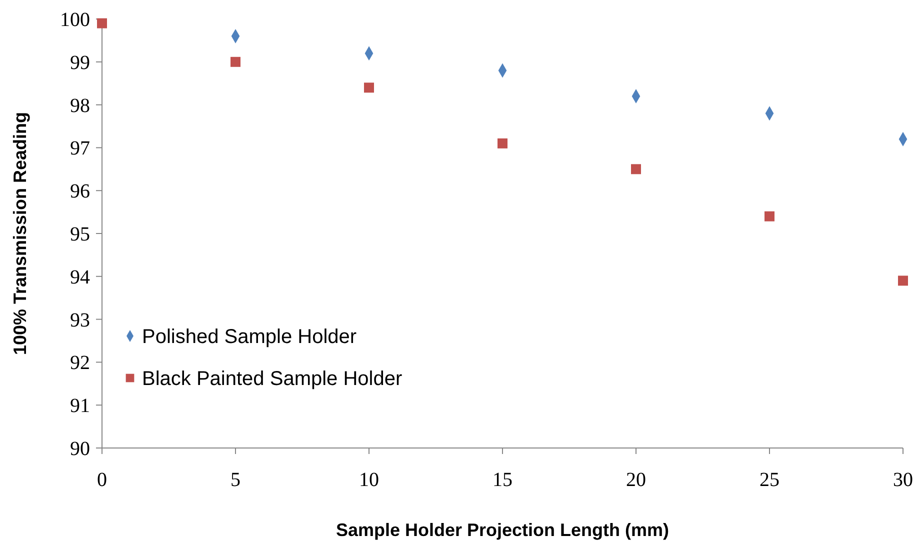  What do you see at coordinates (80, 363) in the screenshot?
I see `y-tick-label: 92` at bounding box center [80, 363].